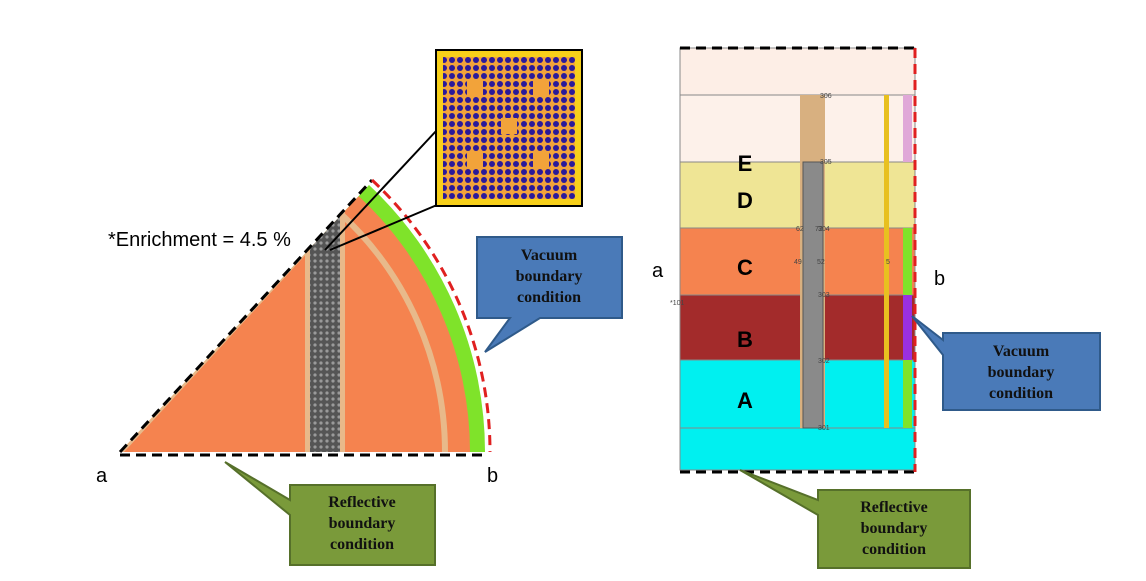 The image size is (1146, 581). What do you see at coordinates (824, 361) in the screenshot?
I see `small-label: 302` at bounding box center [824, 361].